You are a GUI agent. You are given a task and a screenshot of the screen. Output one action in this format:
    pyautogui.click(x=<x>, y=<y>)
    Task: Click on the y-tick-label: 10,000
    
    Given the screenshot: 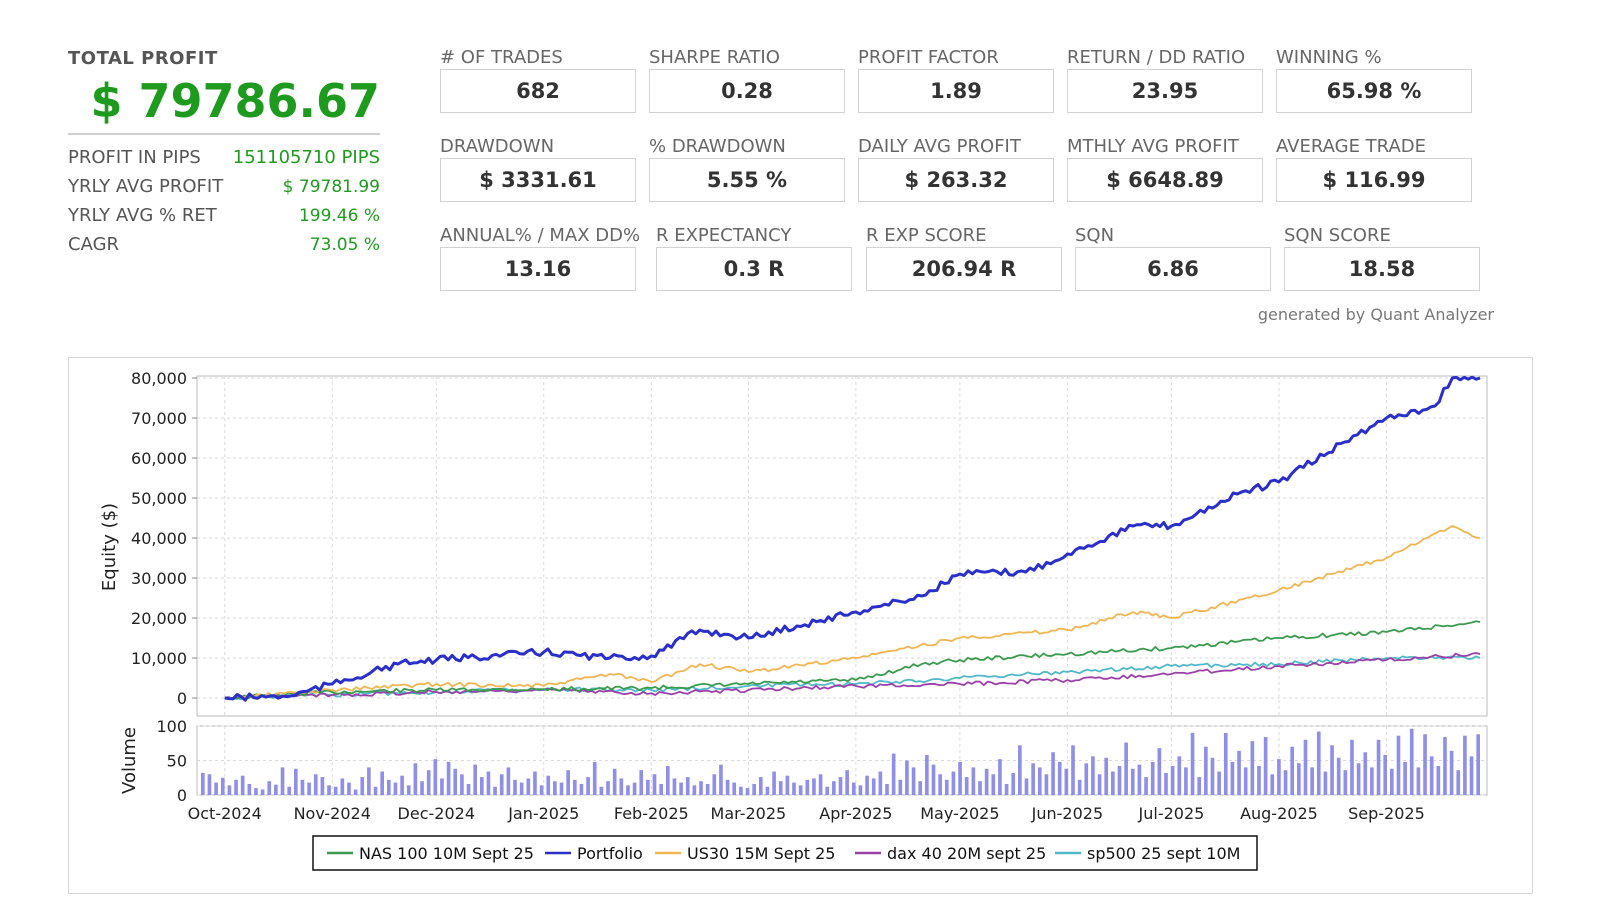 What is the action you would take?
    pyautogui.click(x=159, y=658)
    